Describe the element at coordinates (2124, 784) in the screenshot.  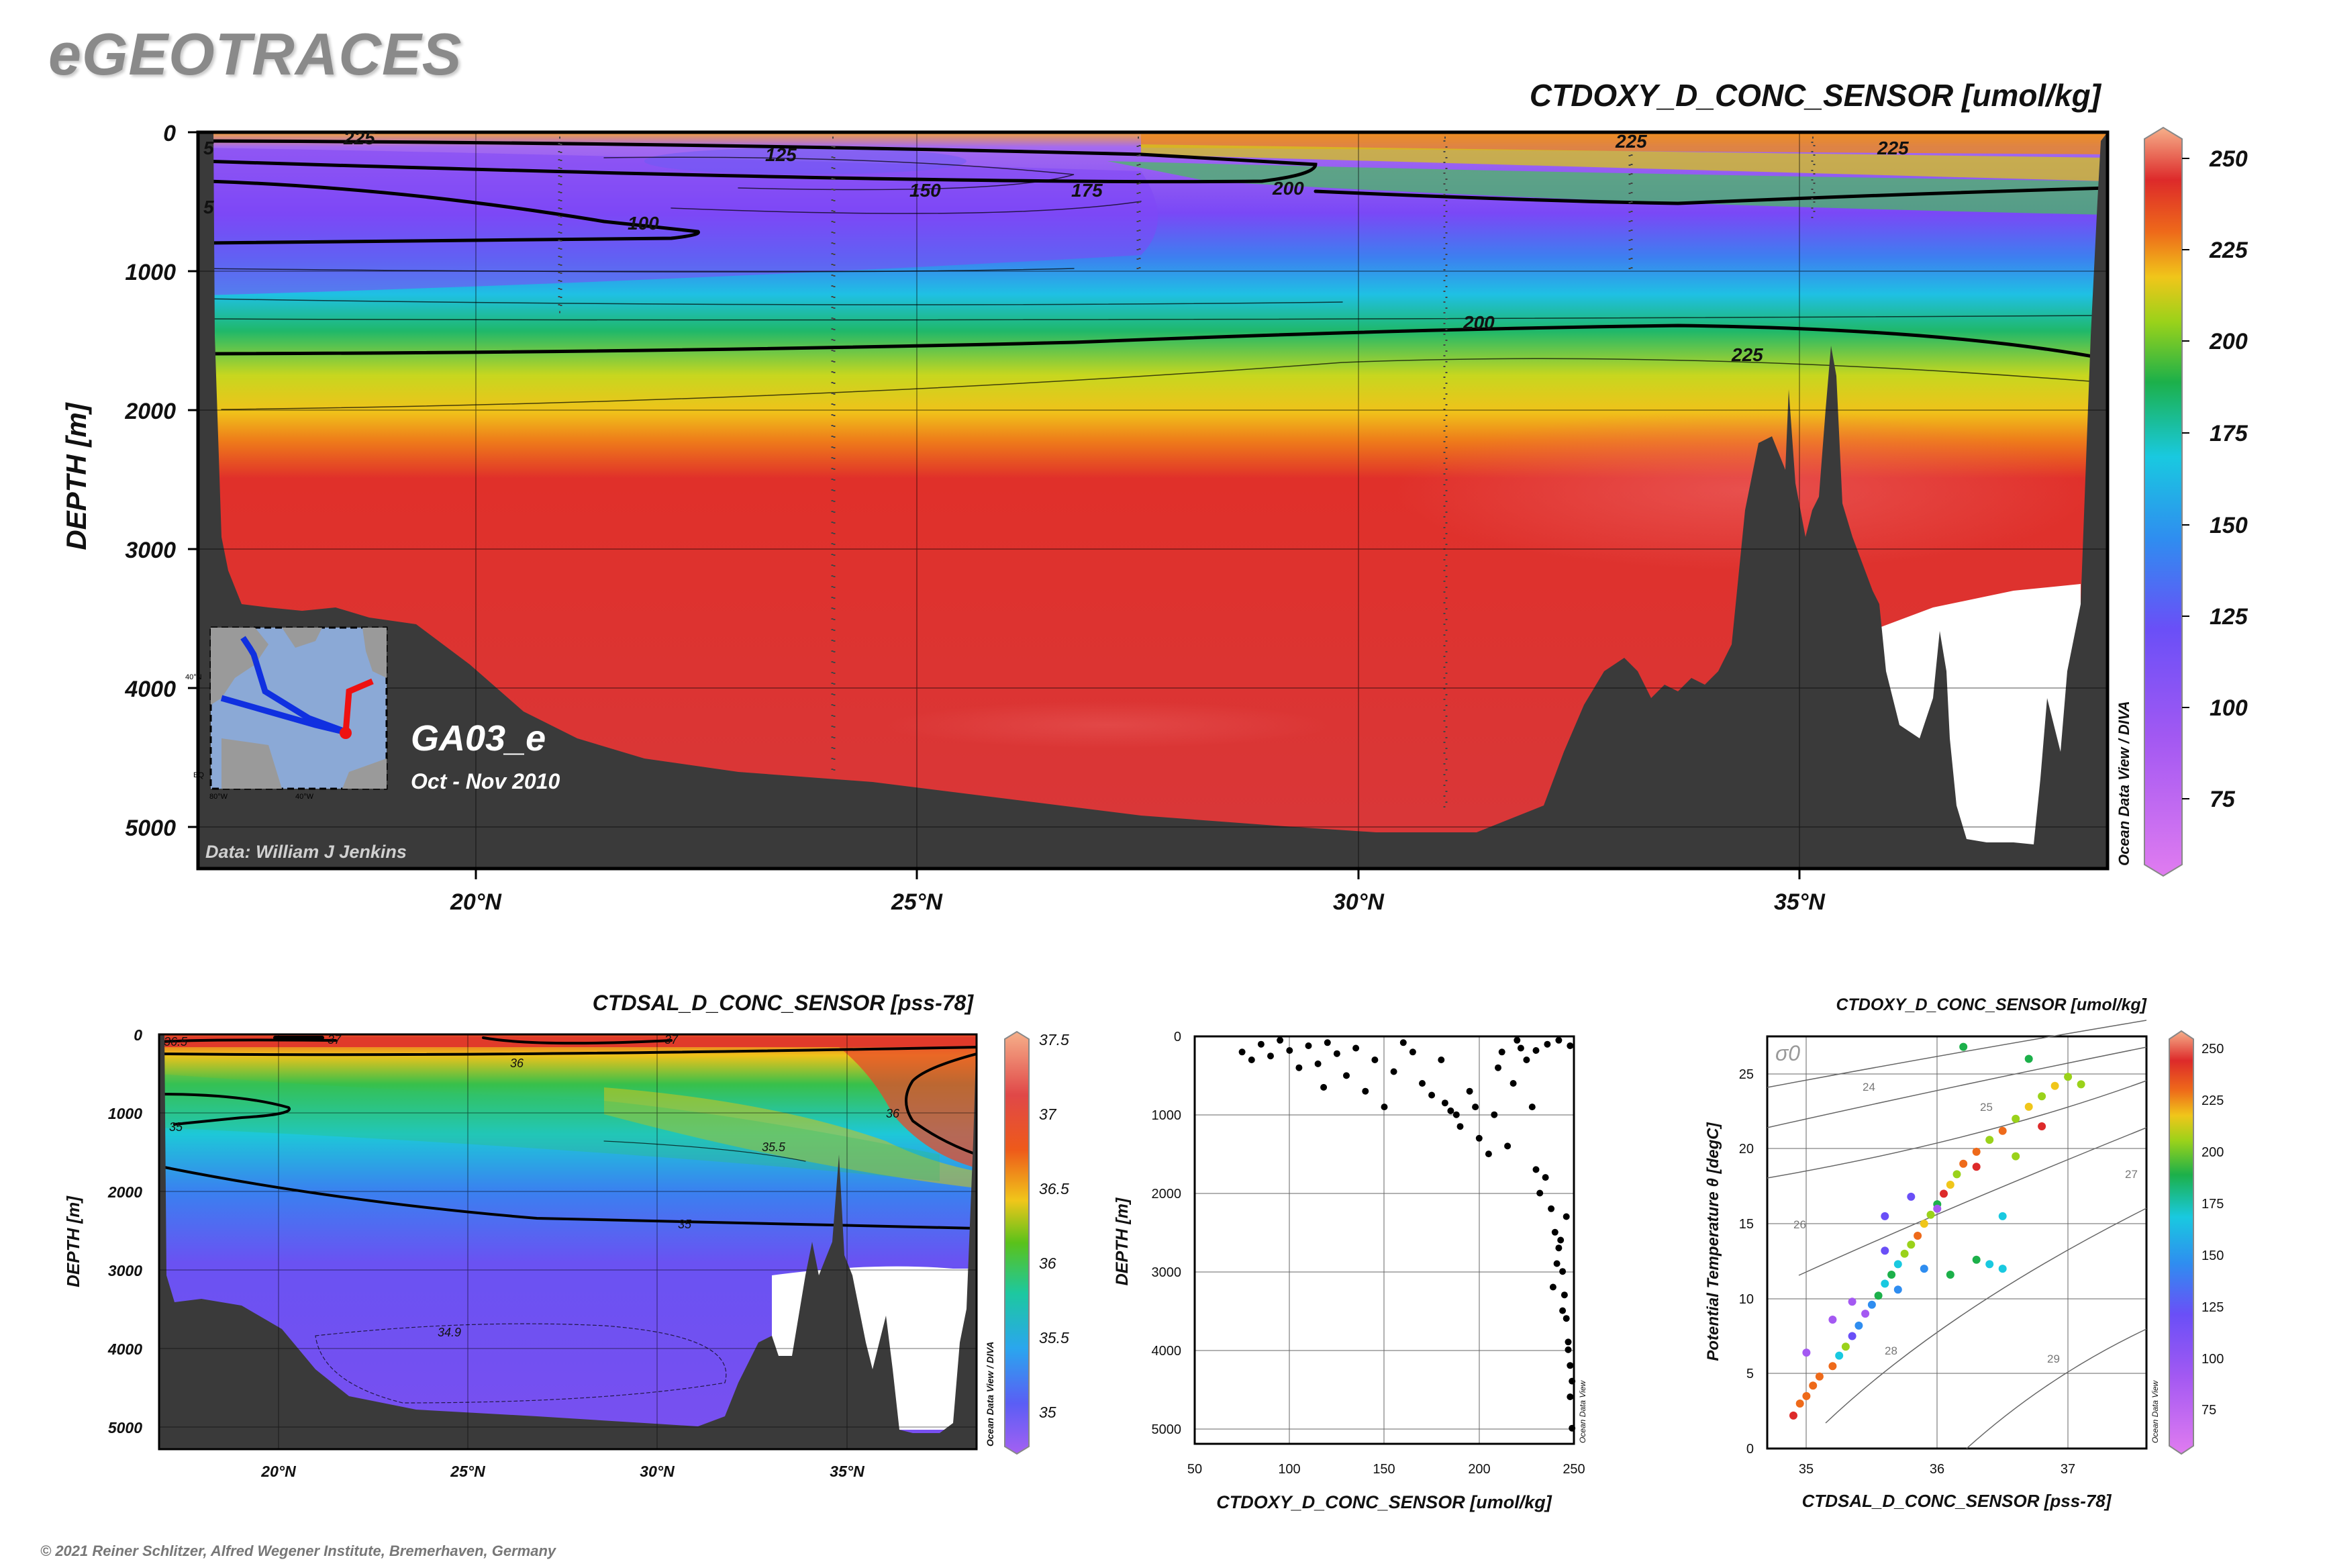
I see `odv-credit: Ocean Data View / DIVA` at that location.